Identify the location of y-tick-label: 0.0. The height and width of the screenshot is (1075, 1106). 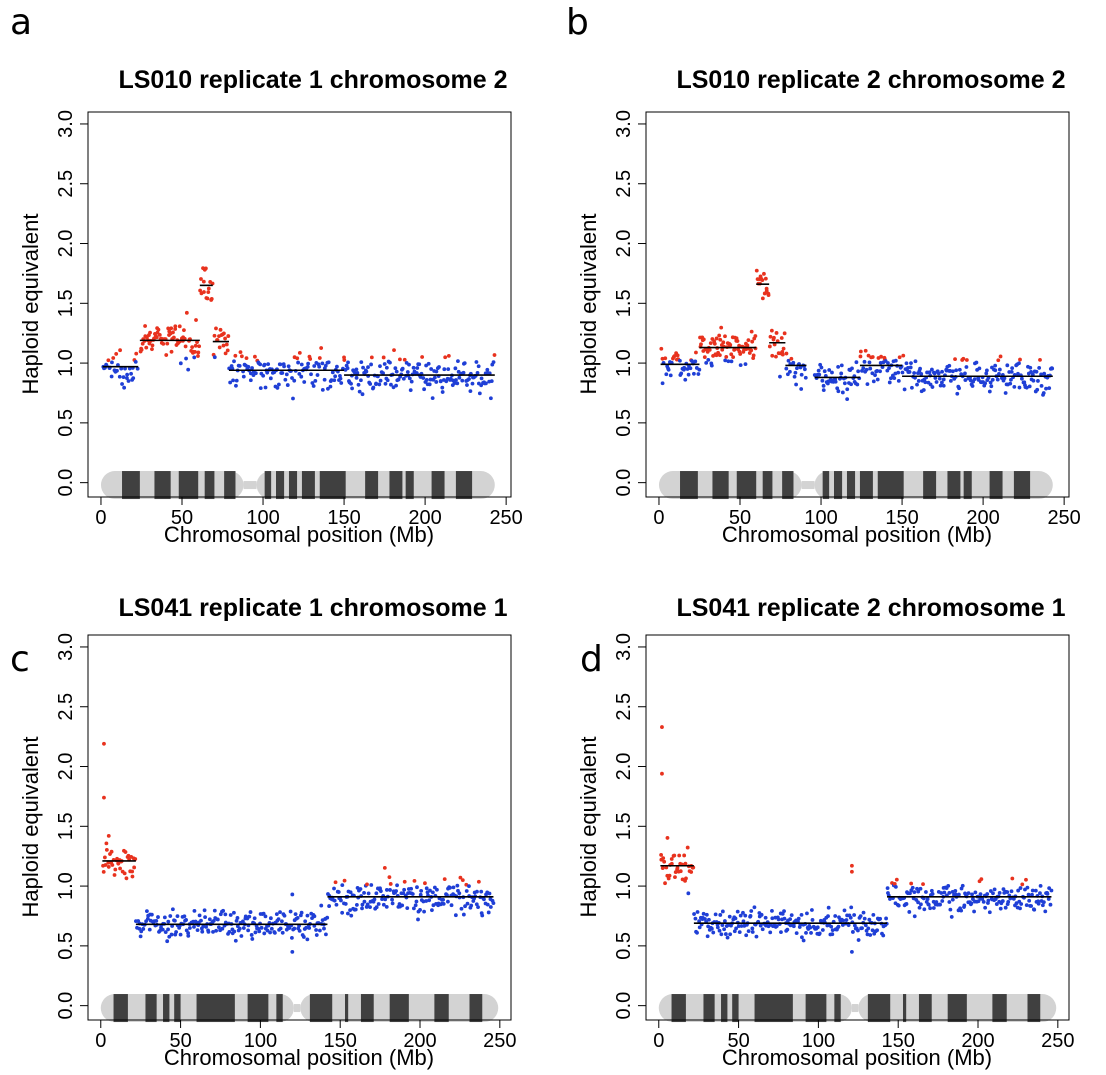
(66, 1006).